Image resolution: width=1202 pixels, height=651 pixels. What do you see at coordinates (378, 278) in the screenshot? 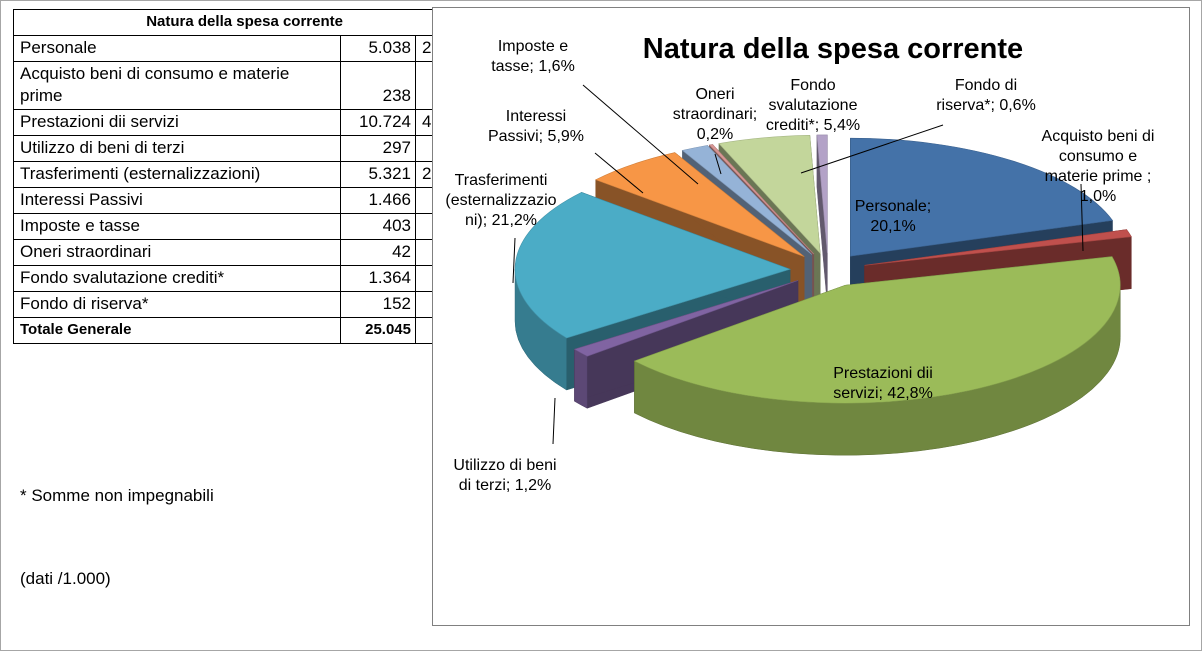
I see `row-value: 1.364` at bounding box center [378, 278].